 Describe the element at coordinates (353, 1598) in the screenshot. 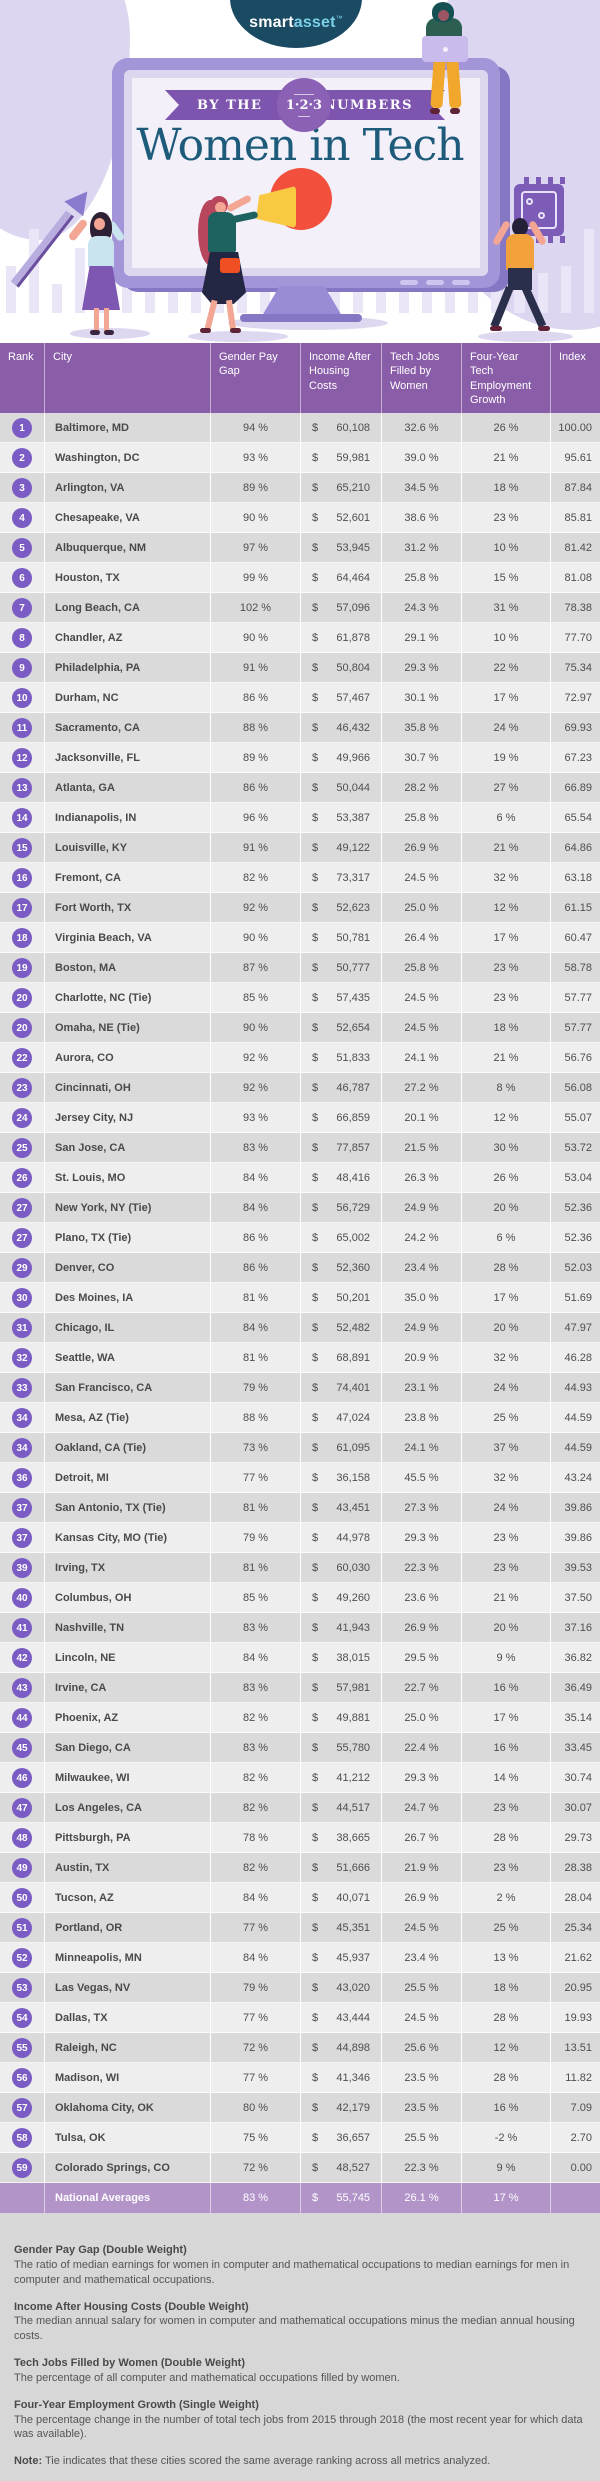

I see `income-amount: 49,260` at that location.